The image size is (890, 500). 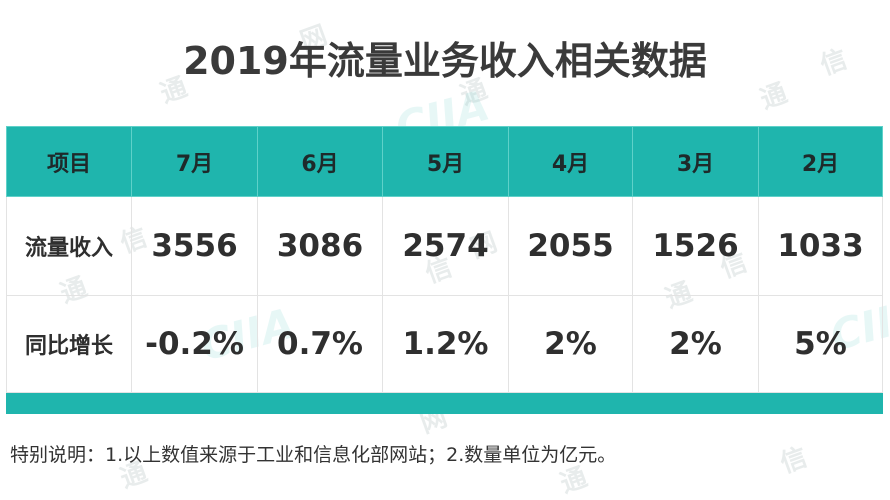 I want to click on column-header-month: 3月, so click(x=695, y=161).